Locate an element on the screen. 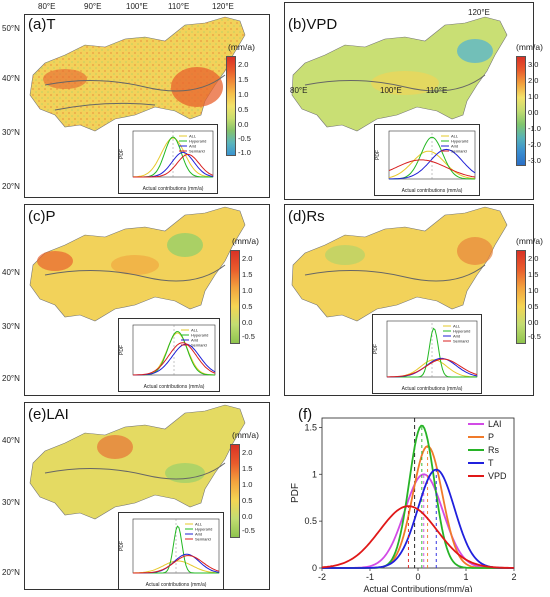 The height and width of the screenshot is (597, 550). x-tick-label: 2 is located at coordinates (513, 577).